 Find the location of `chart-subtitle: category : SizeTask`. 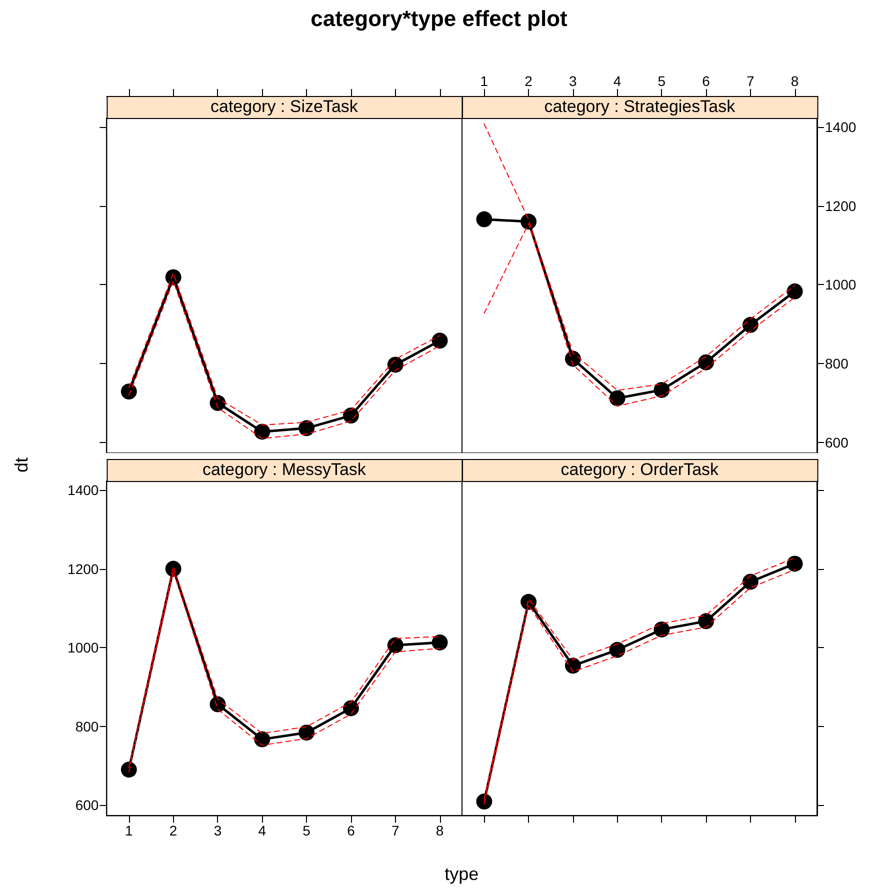

chart-subtitle: category : SizeTask is located at coordinates (284, 106).